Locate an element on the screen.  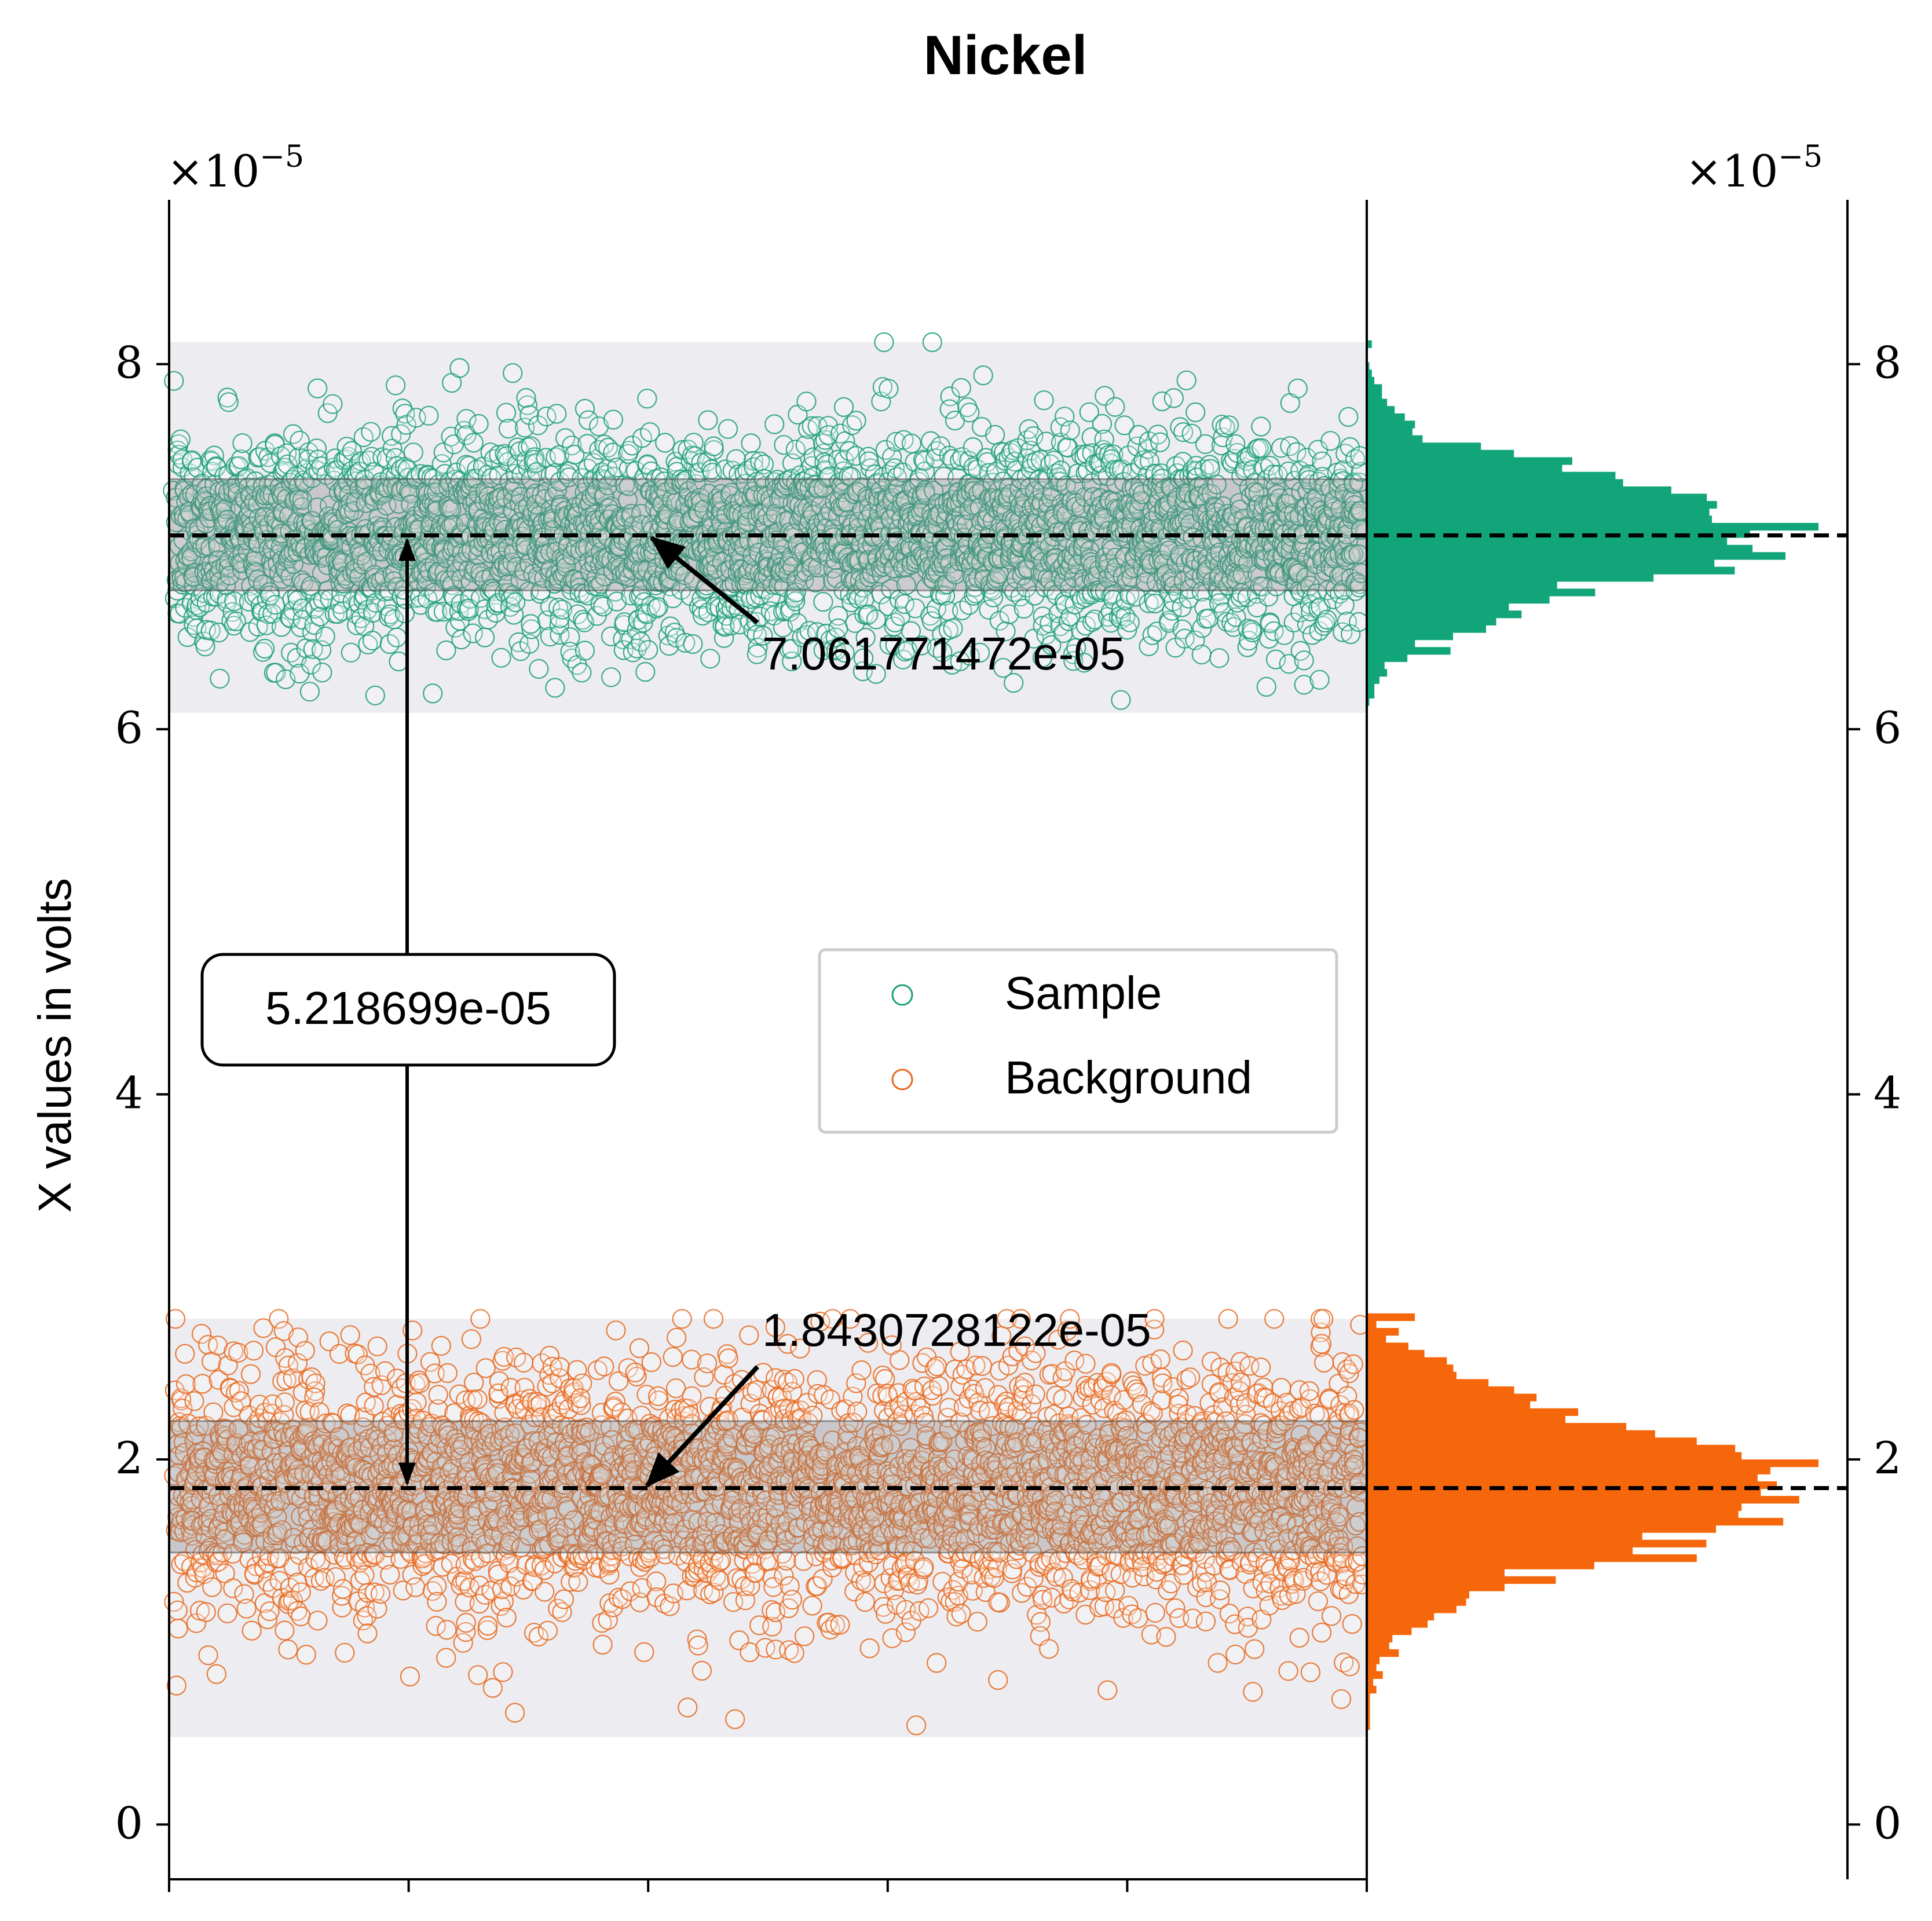
point-1-1926 is located at coordinates (937, 1663).